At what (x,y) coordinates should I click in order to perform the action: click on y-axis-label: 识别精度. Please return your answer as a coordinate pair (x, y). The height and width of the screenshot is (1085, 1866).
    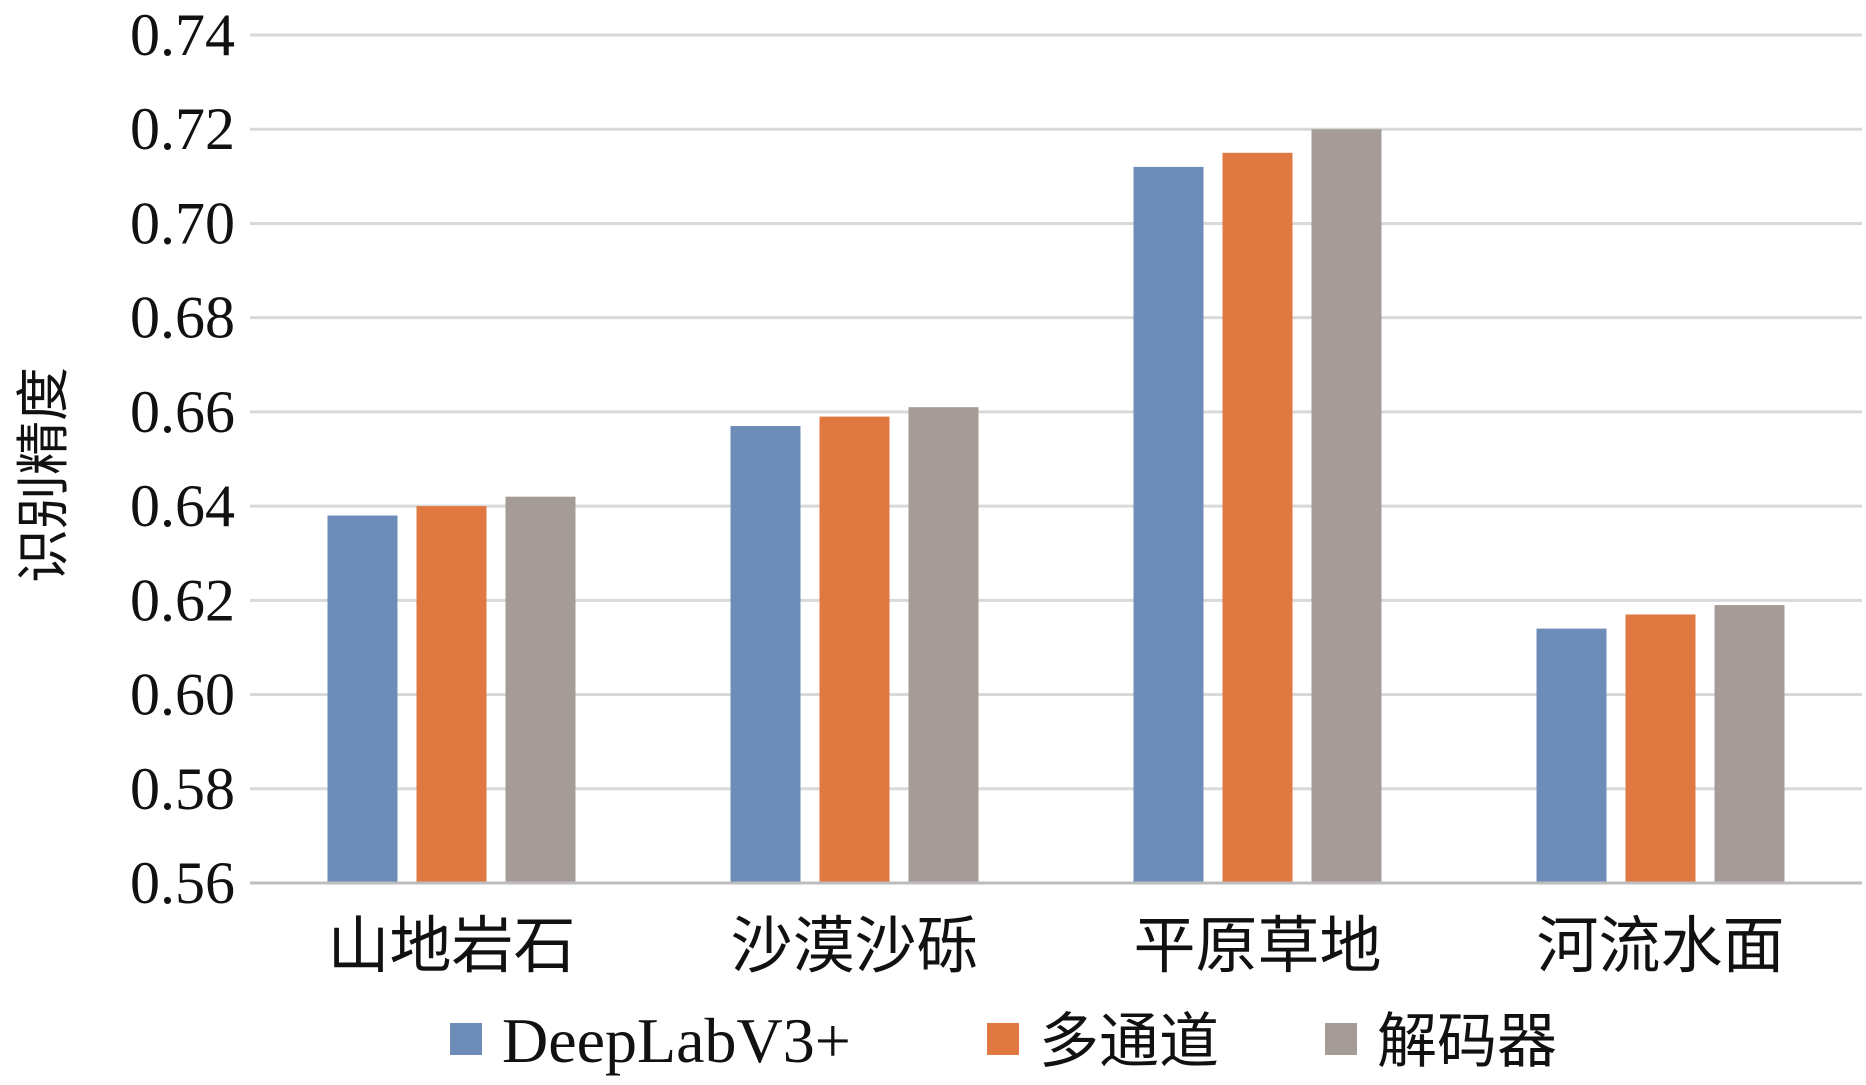
    Looking at the image, I should click on (43, 475).